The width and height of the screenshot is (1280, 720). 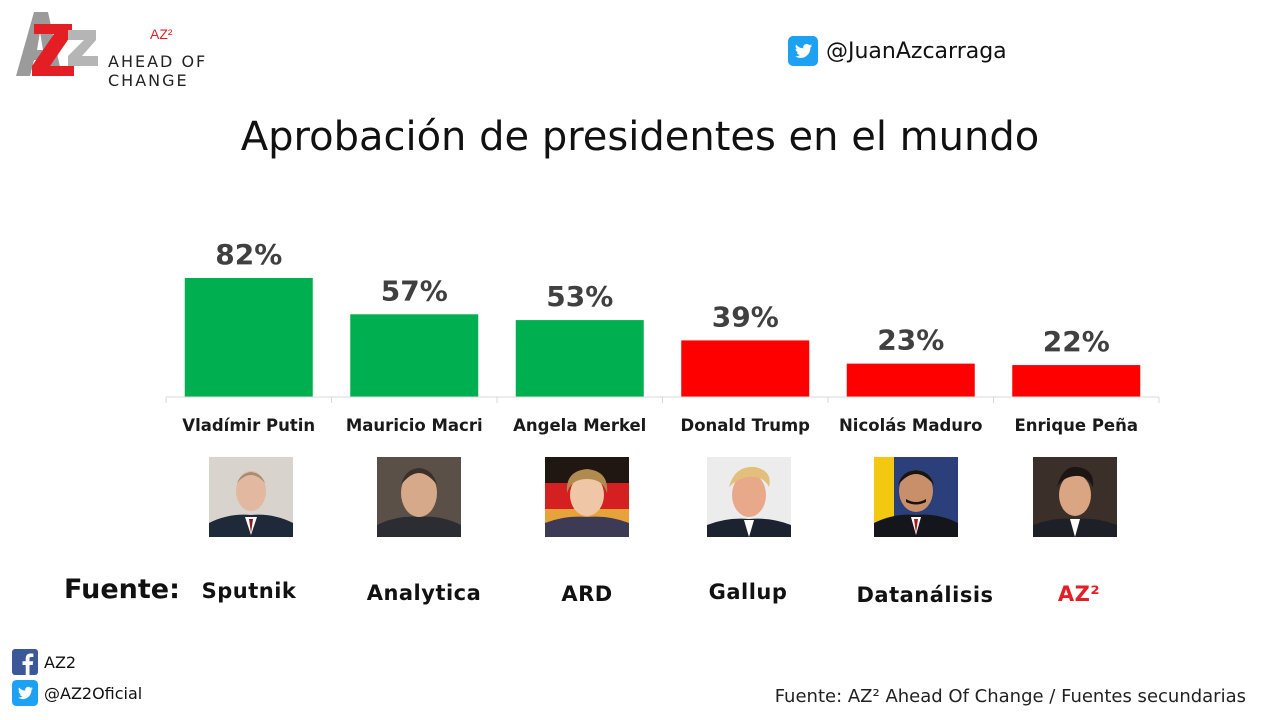 I want to click on source-ard: ARD, so click(x=587, y=594).